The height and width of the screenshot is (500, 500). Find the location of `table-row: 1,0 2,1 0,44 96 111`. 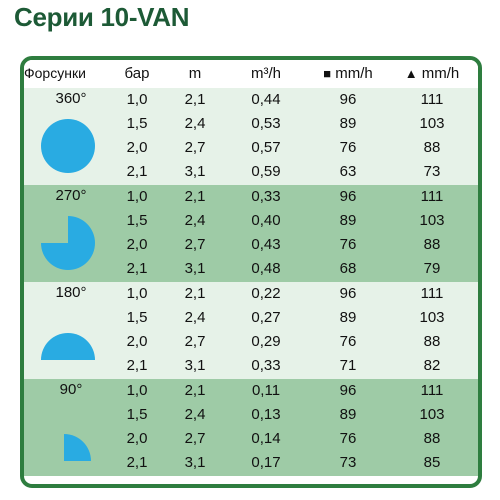

table-row: 1,0 2,1 0,44 96 111 is located at coordinates (251, 100).